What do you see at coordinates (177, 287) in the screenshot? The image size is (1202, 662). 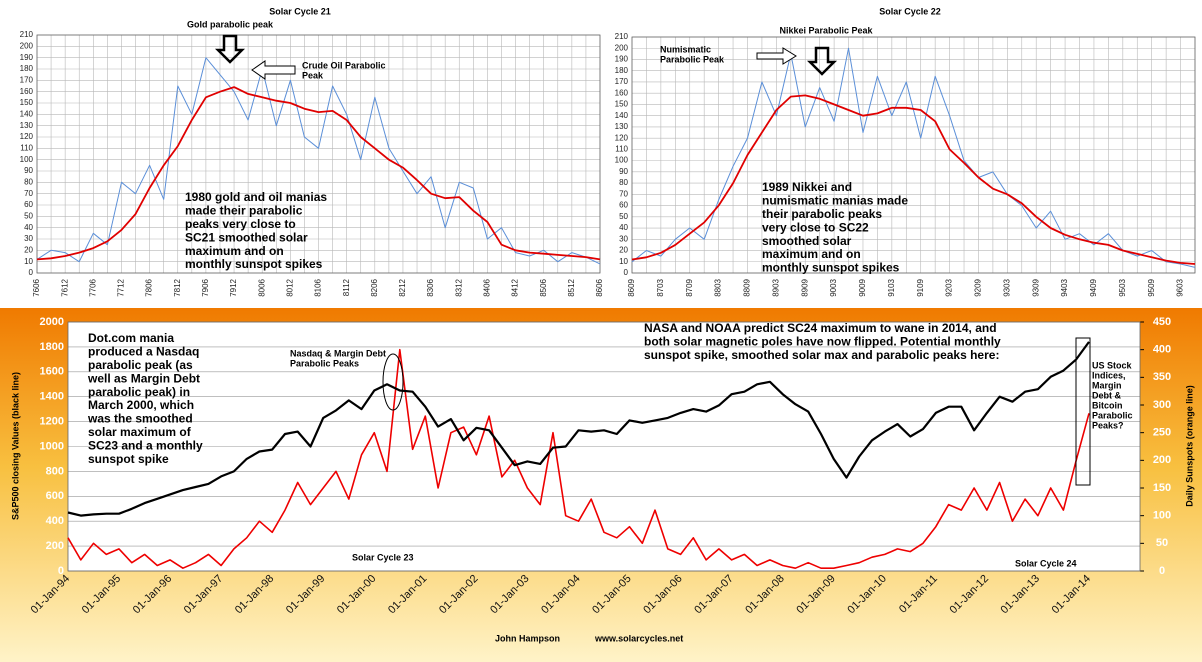 I see `x-tick-label: 7812` at bounding box center [177, 287].